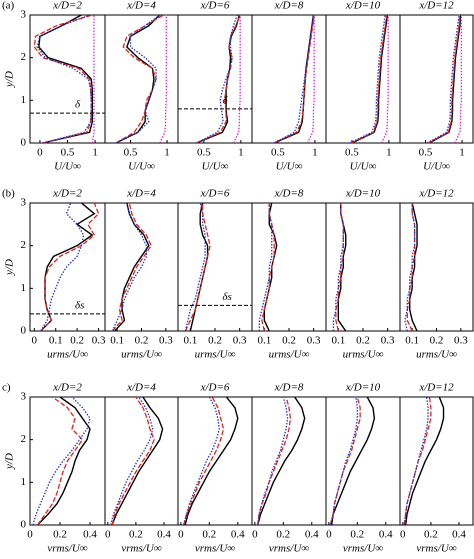  I want to click on y-tick-label: 1, so click(24, 100).